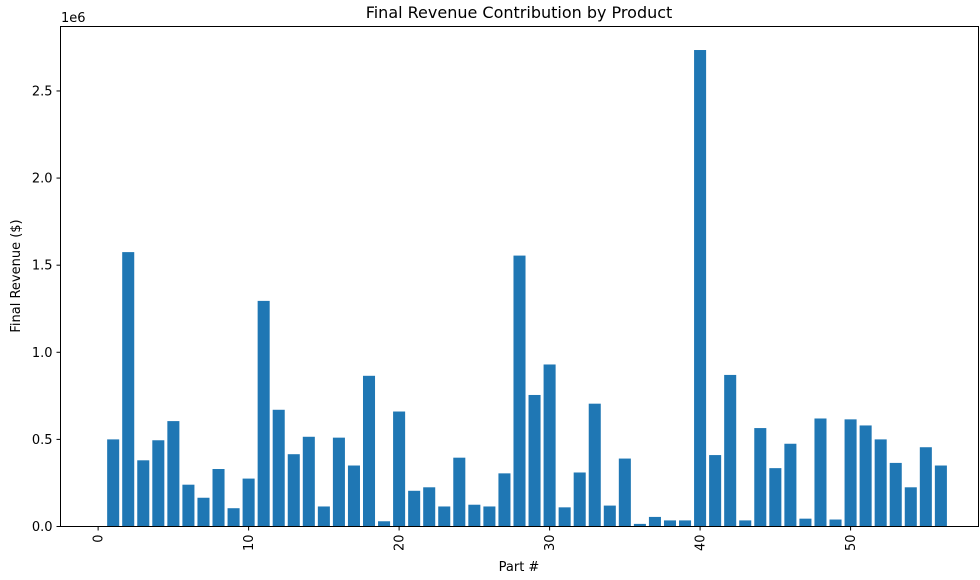 Image resolution: width=980 pixels, height=580 pixels. What do you see at coordinates (42, 91) in the screenshot?
I see `y-tick-label: 2.5` at bounding box center [42, 91].